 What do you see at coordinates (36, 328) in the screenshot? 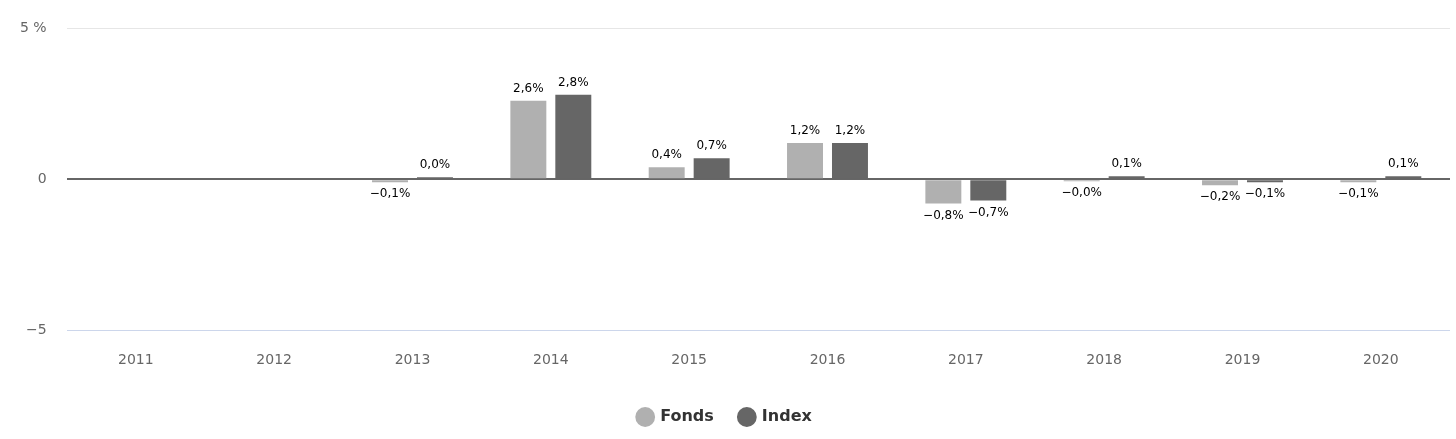
I see `y-tick-label: −5` at bounding box center [36, 328].